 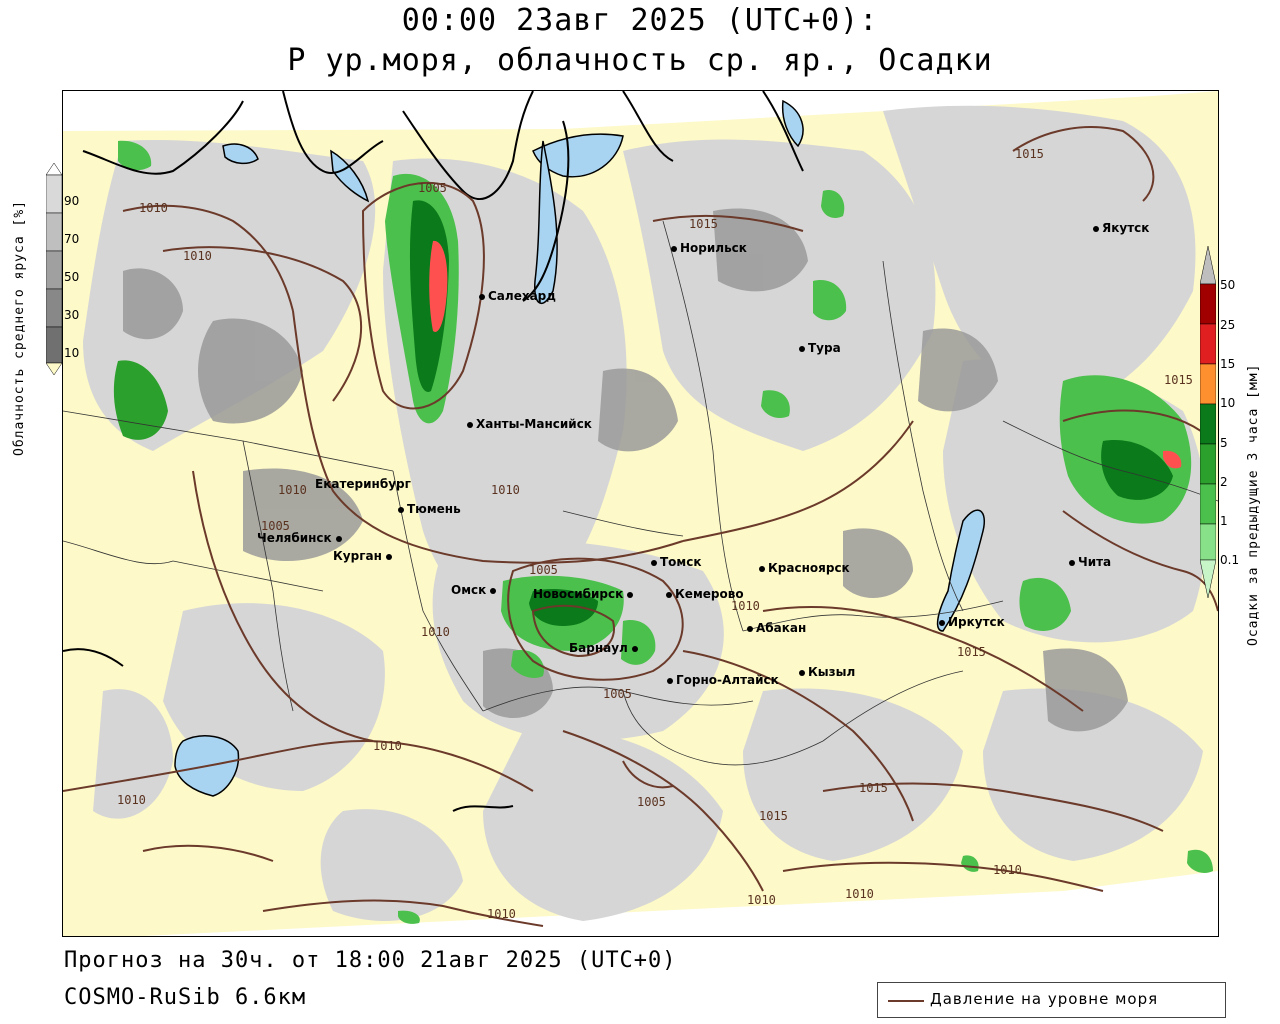 What do you see at coordinates (640, 60) in the screenshot?
I see `map-subtitle: Р ур.моря, облачность ср. яр., Осадки` at bounding box center [640, 60].